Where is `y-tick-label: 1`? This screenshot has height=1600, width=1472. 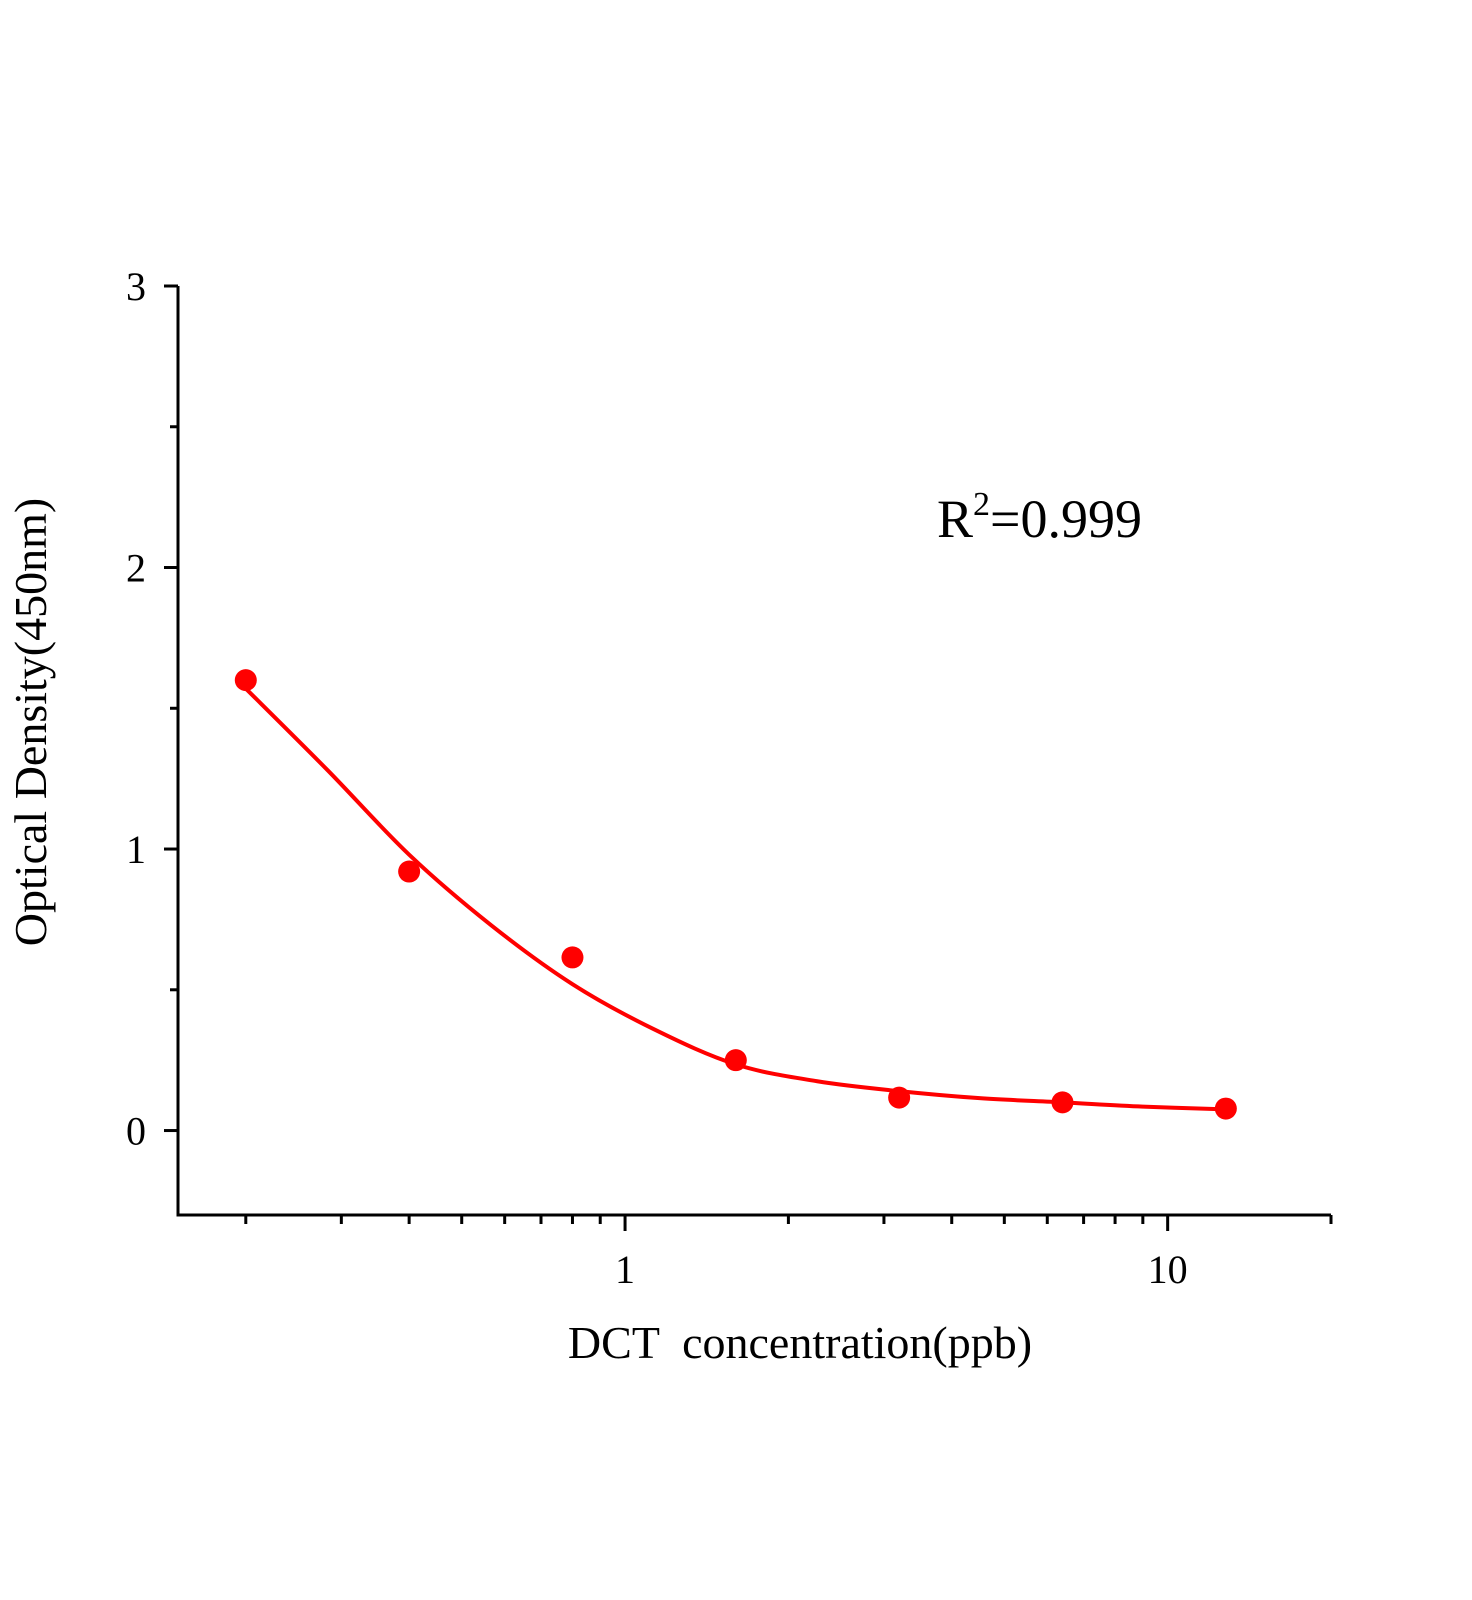 y-tick-label: 1 is located at coordinates (136, 849).